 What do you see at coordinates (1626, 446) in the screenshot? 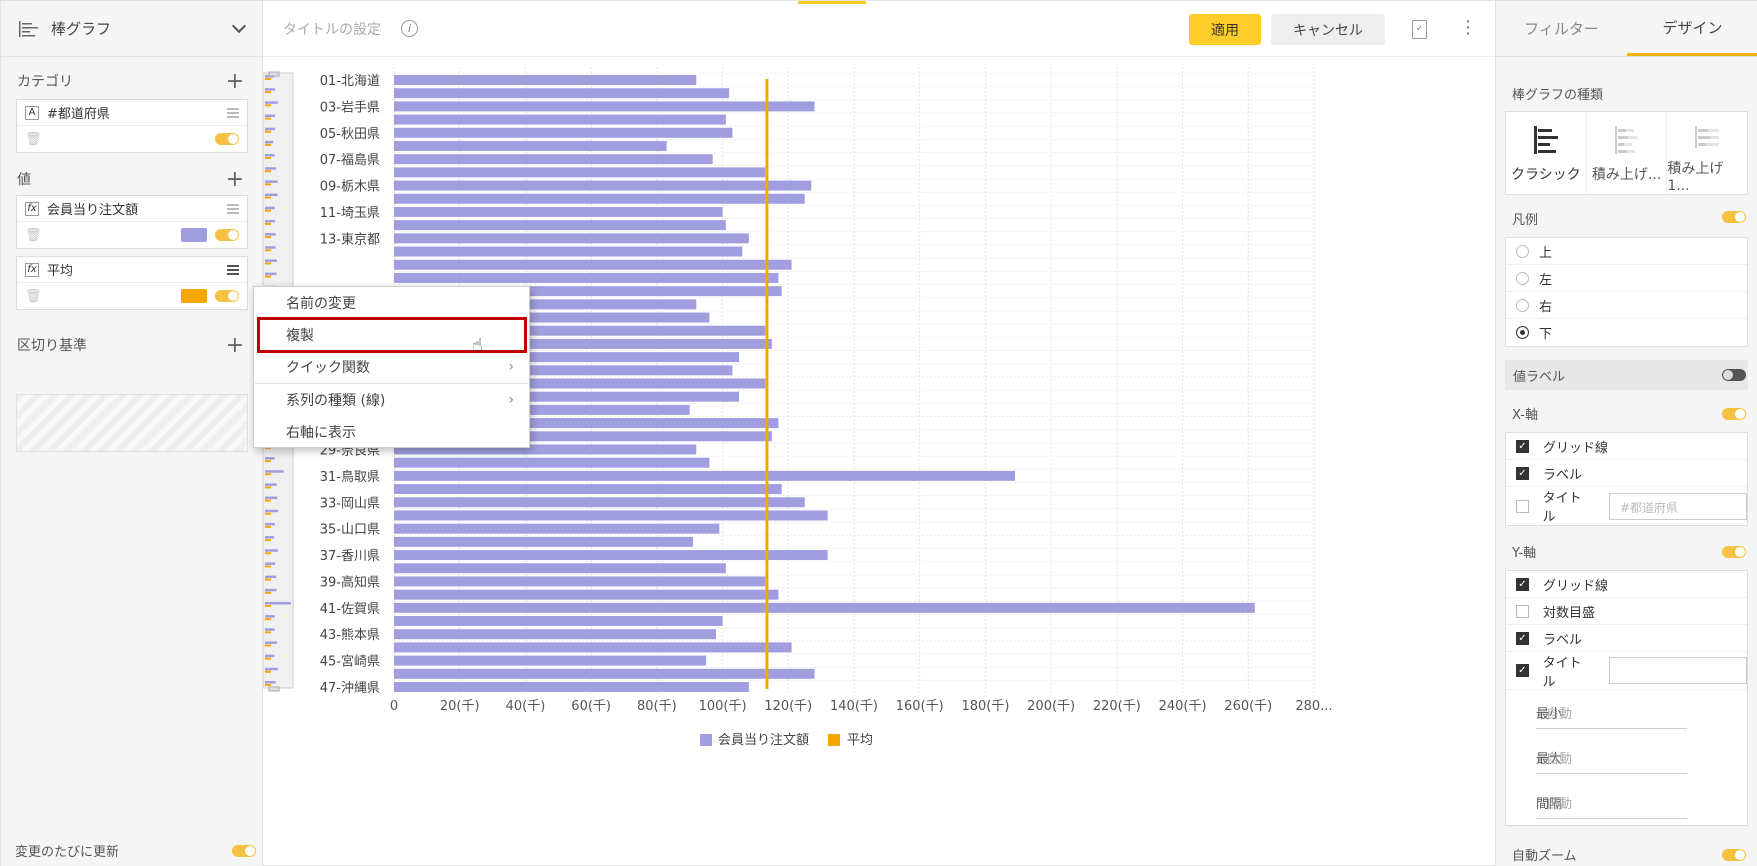
I see `x-gridlines-option: ✓ グリッド線` at bounding box center [1626, 446].